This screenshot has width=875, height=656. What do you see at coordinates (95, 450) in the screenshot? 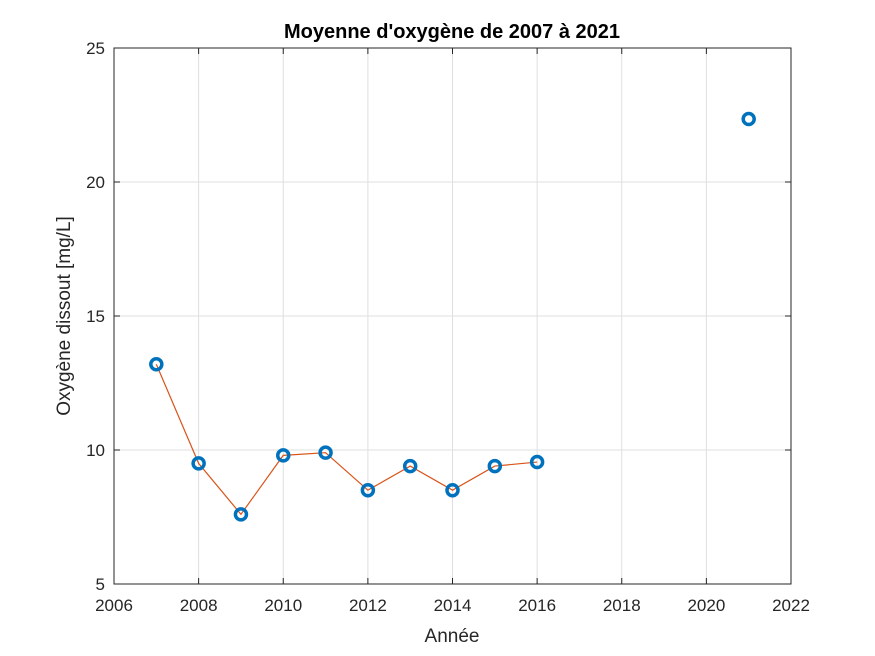
I see `y-tick-label: 10` at bounding box center [95, 450].